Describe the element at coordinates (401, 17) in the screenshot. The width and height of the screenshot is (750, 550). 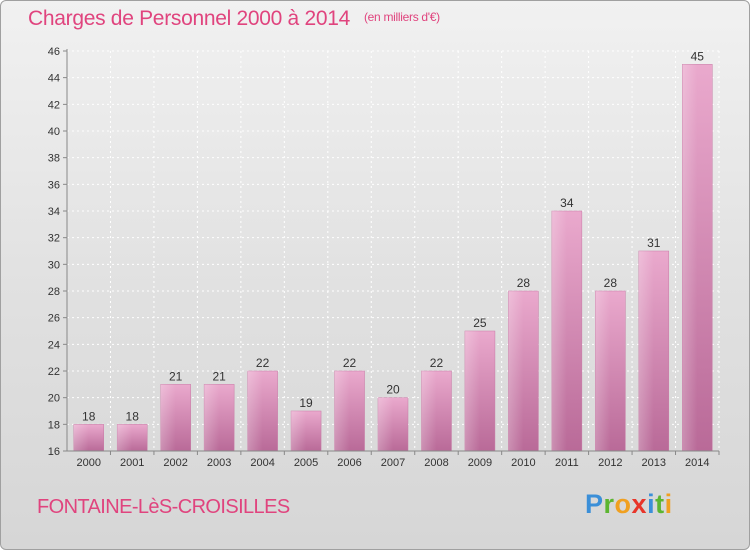
I see `chart-unit: (en milliers d'€)` at that location.